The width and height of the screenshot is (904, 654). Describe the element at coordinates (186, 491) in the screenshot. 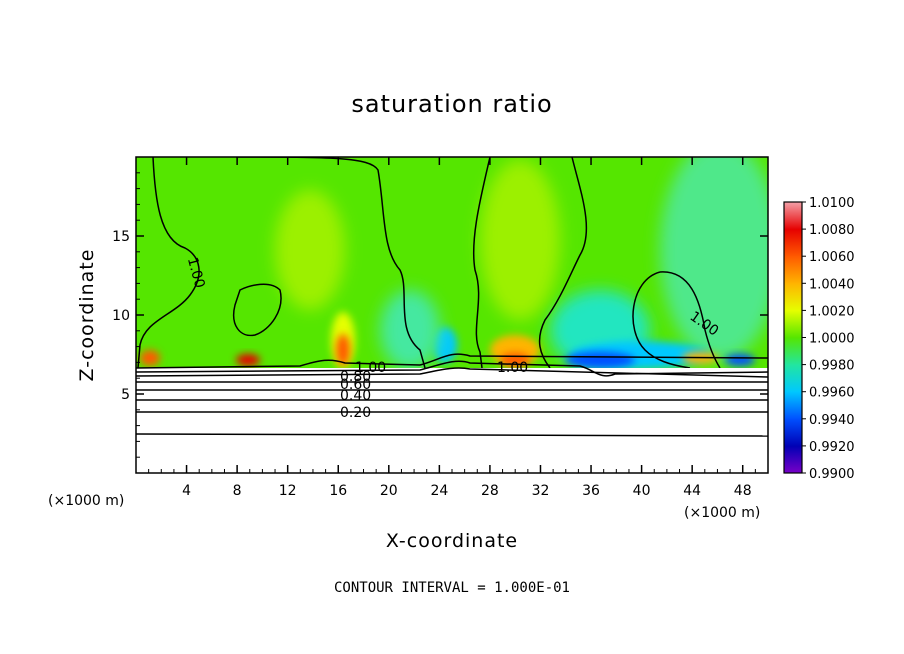

I see `x-tick-label: 4` at that location.